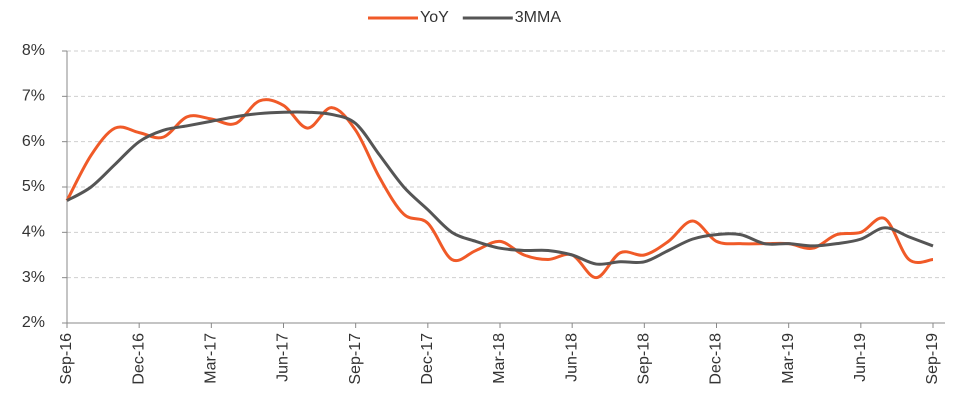 Image resolution: width=962 pixels, height=410 pixels. What do you see at coordinates (33, 277) in the screenshot?
I see `y-tick-label: 3%` at bounding box center [33, 277].